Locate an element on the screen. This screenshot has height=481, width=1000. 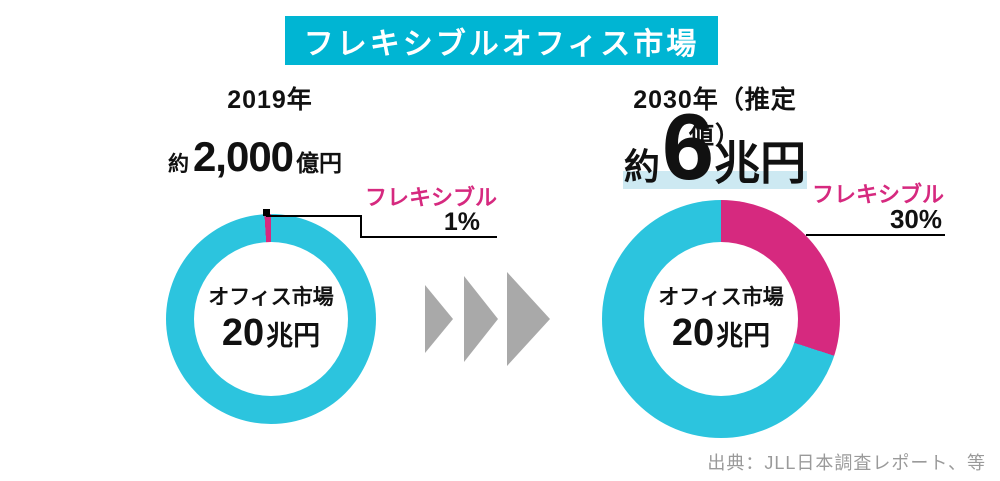
page-title: フレキシブルオフィス市場 is located at coordinates (501, 44).